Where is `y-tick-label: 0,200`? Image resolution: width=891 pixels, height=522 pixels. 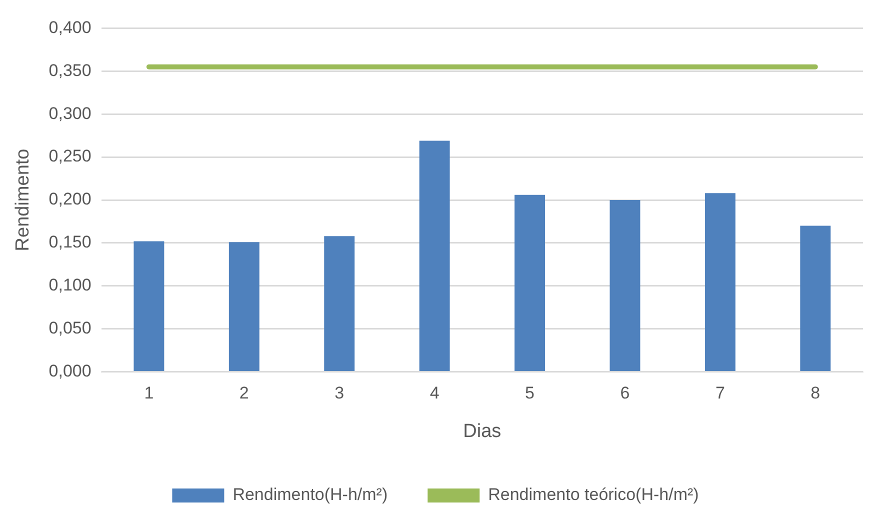
y-tick-label: 0,200 is located at coordinates (70, 199).